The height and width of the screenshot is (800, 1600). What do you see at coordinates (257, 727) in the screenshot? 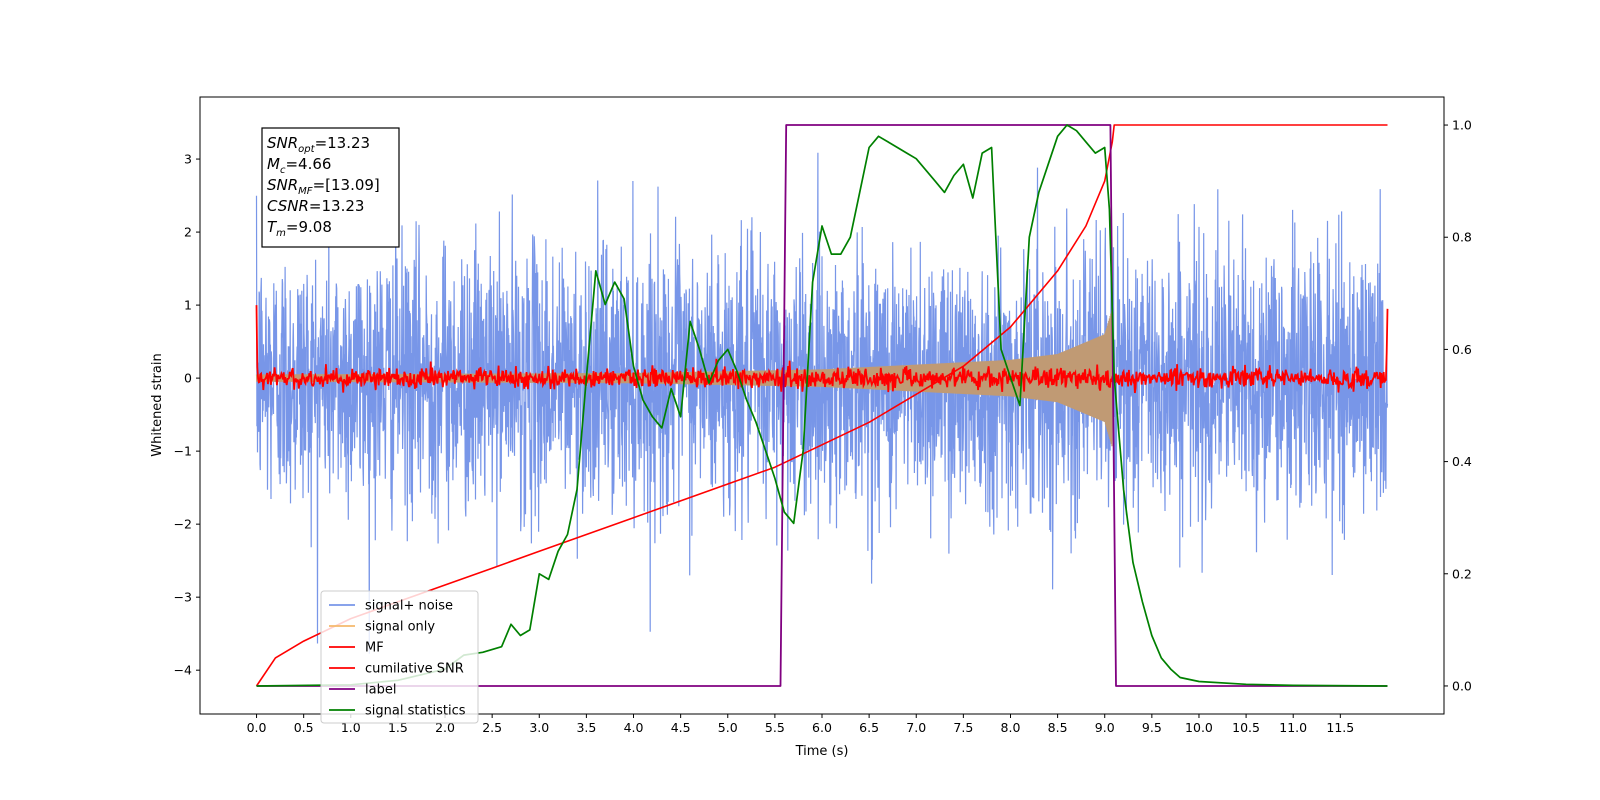
I see `x-tick-label: 0.0` at bounding box center [257, 727].